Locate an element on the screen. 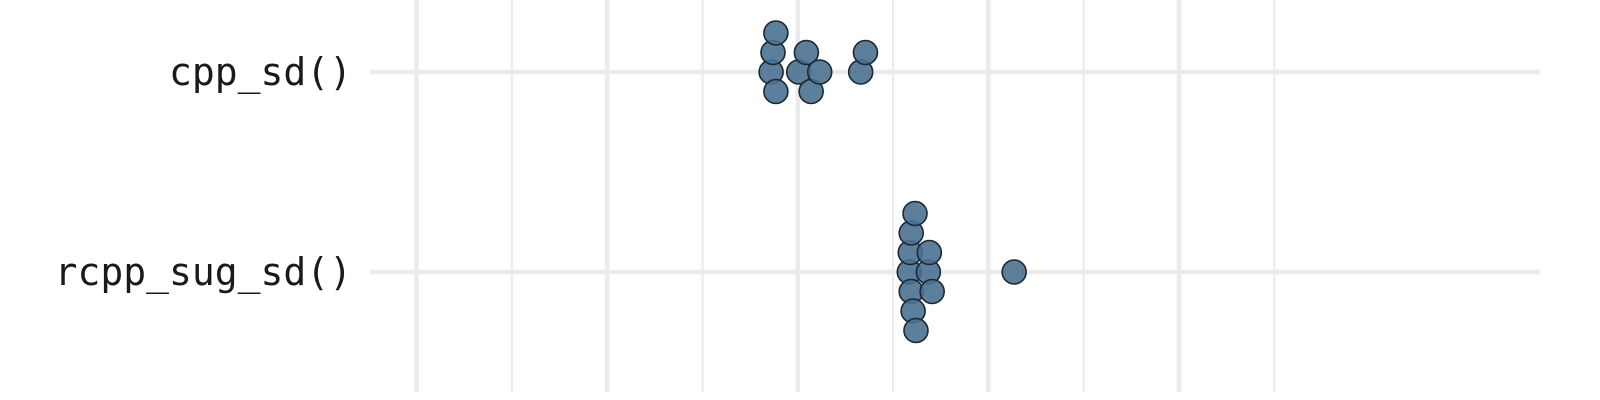 This screenshot has width=1600, height=400. category-label: rcpp_sug_sd() is located at coordinates (203, 272).